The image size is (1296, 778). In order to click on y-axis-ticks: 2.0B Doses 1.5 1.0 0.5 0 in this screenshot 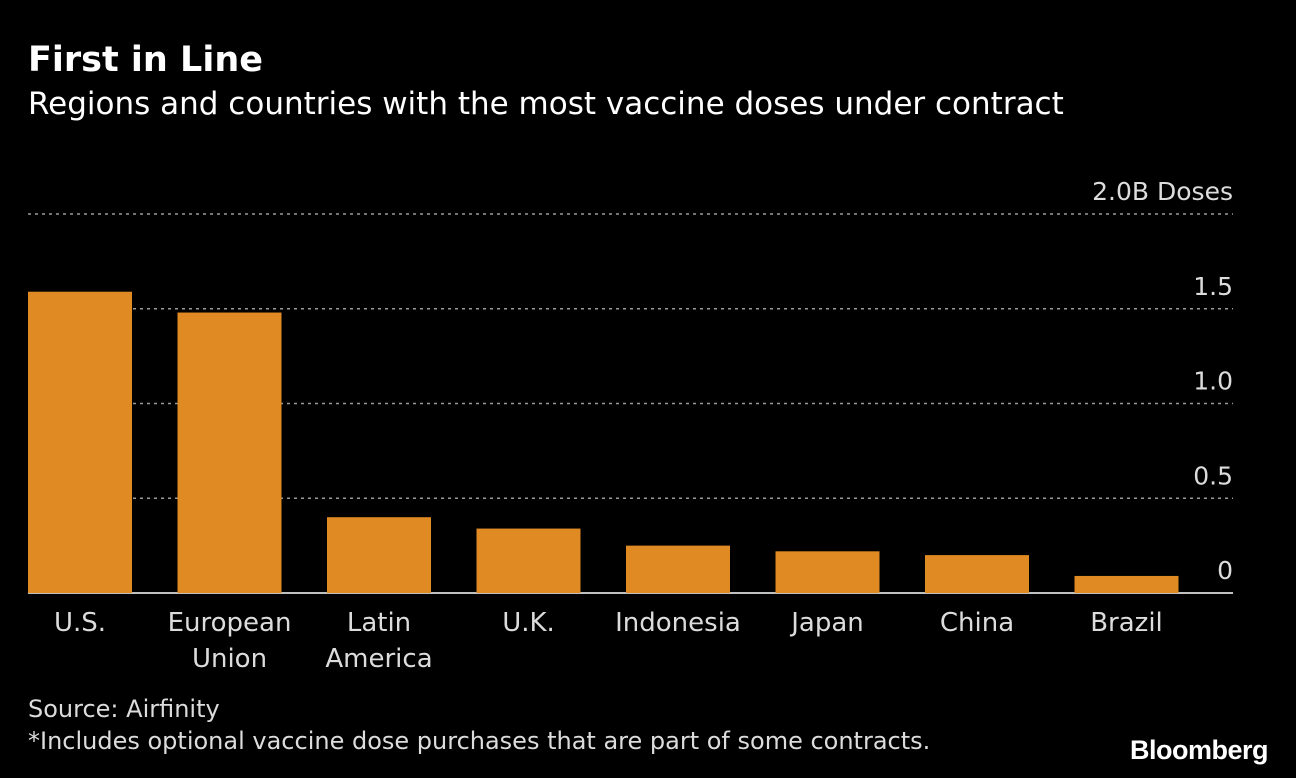, I will do `click(1162, 381)`.